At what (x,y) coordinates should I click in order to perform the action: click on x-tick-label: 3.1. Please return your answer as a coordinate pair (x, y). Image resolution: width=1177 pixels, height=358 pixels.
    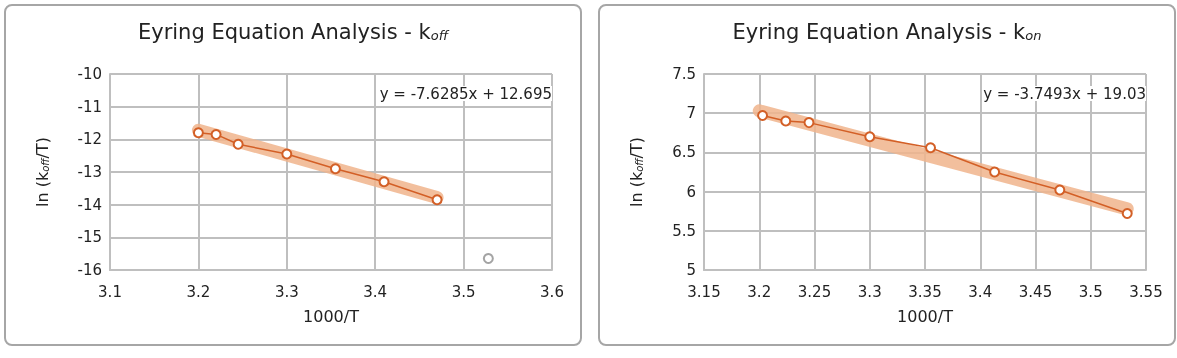
    Looking at the image, I should click on (110, 291).